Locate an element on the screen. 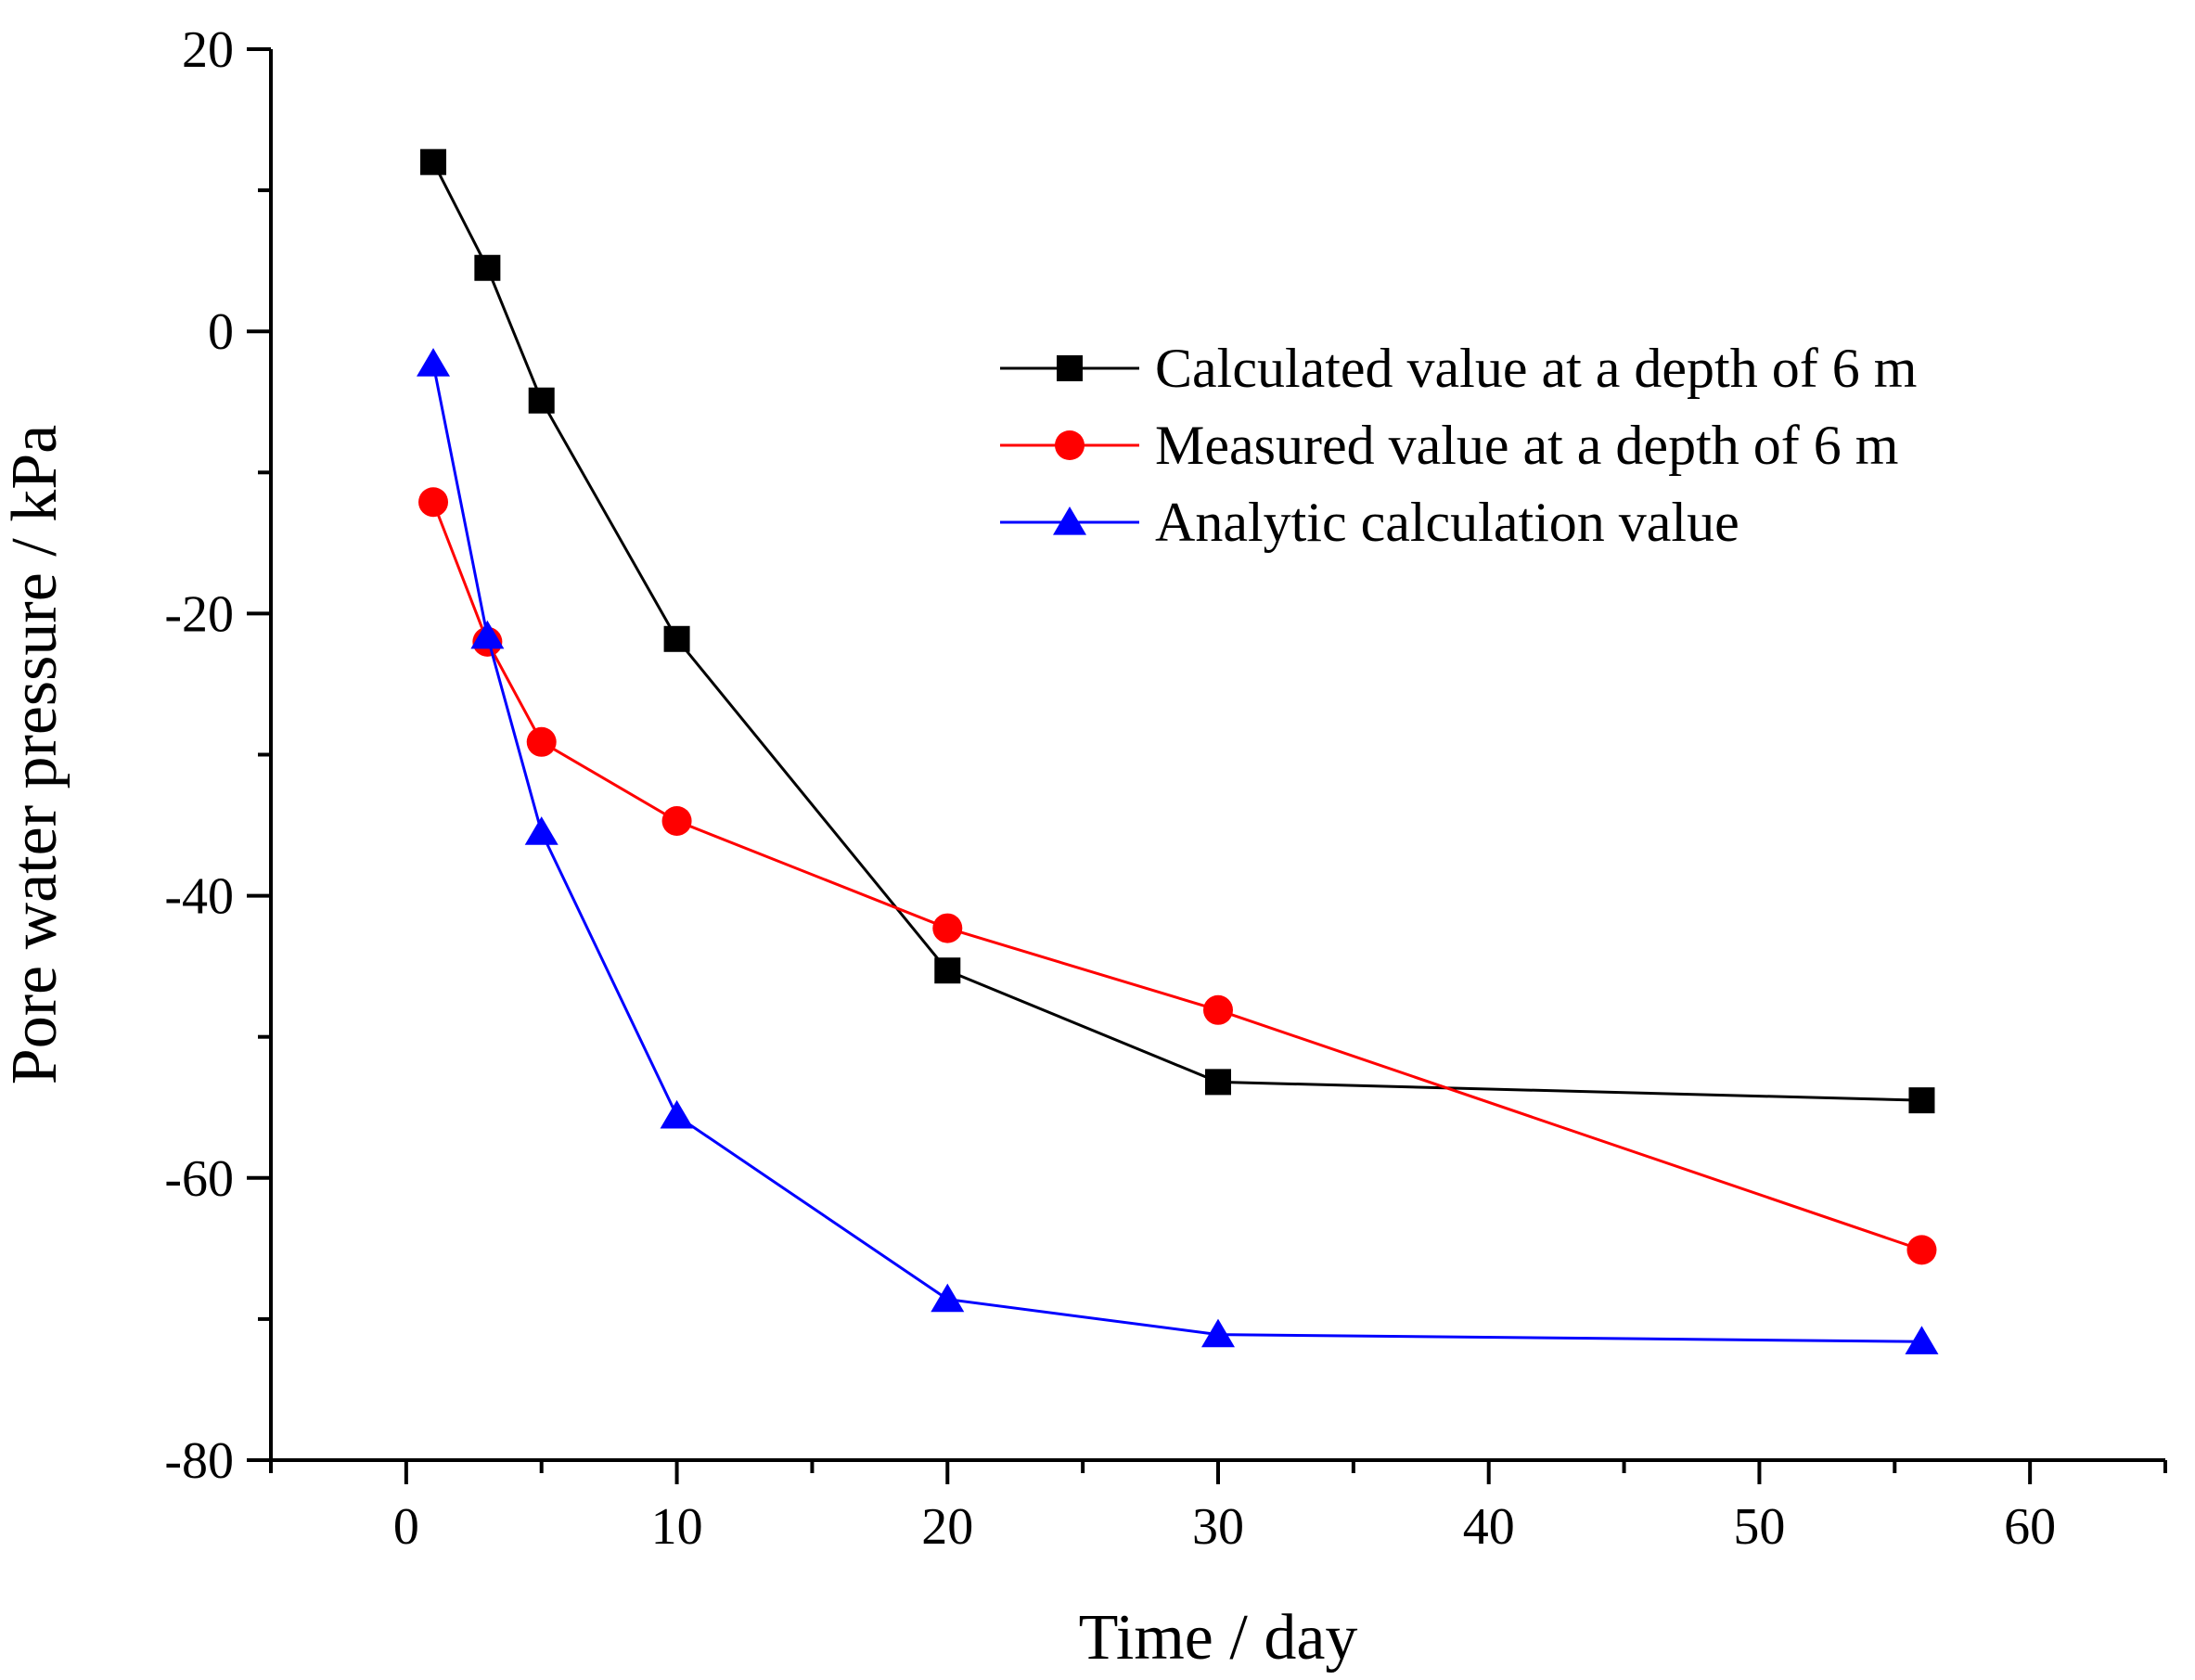  legend-label: Measured value at a depth of 6 m is located at coordinates (1526, 445).